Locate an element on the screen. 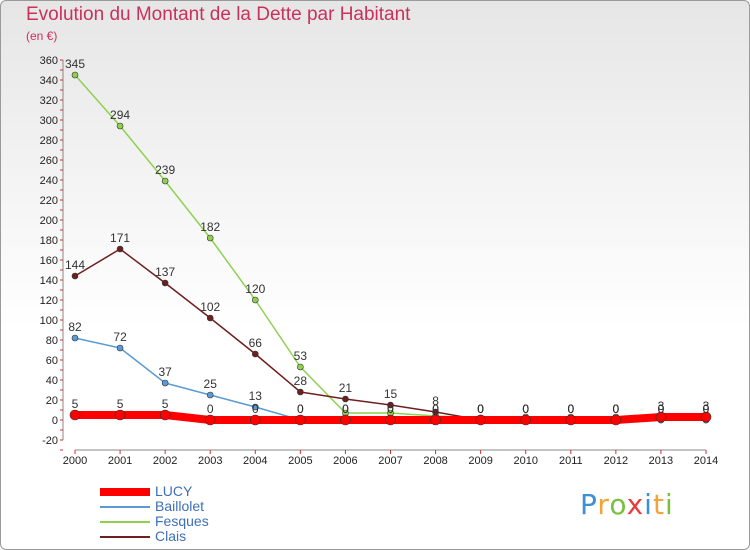 The image size is (750, 550). x-tick-label: 2001 is located at coordinates (120, 461).